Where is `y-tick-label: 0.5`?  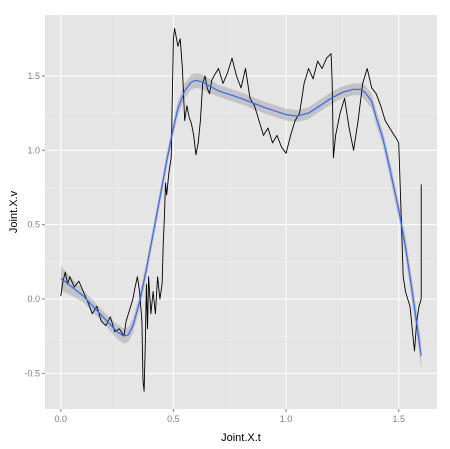 y-tick-label: 0.5 is located at coordinates (33, 225).